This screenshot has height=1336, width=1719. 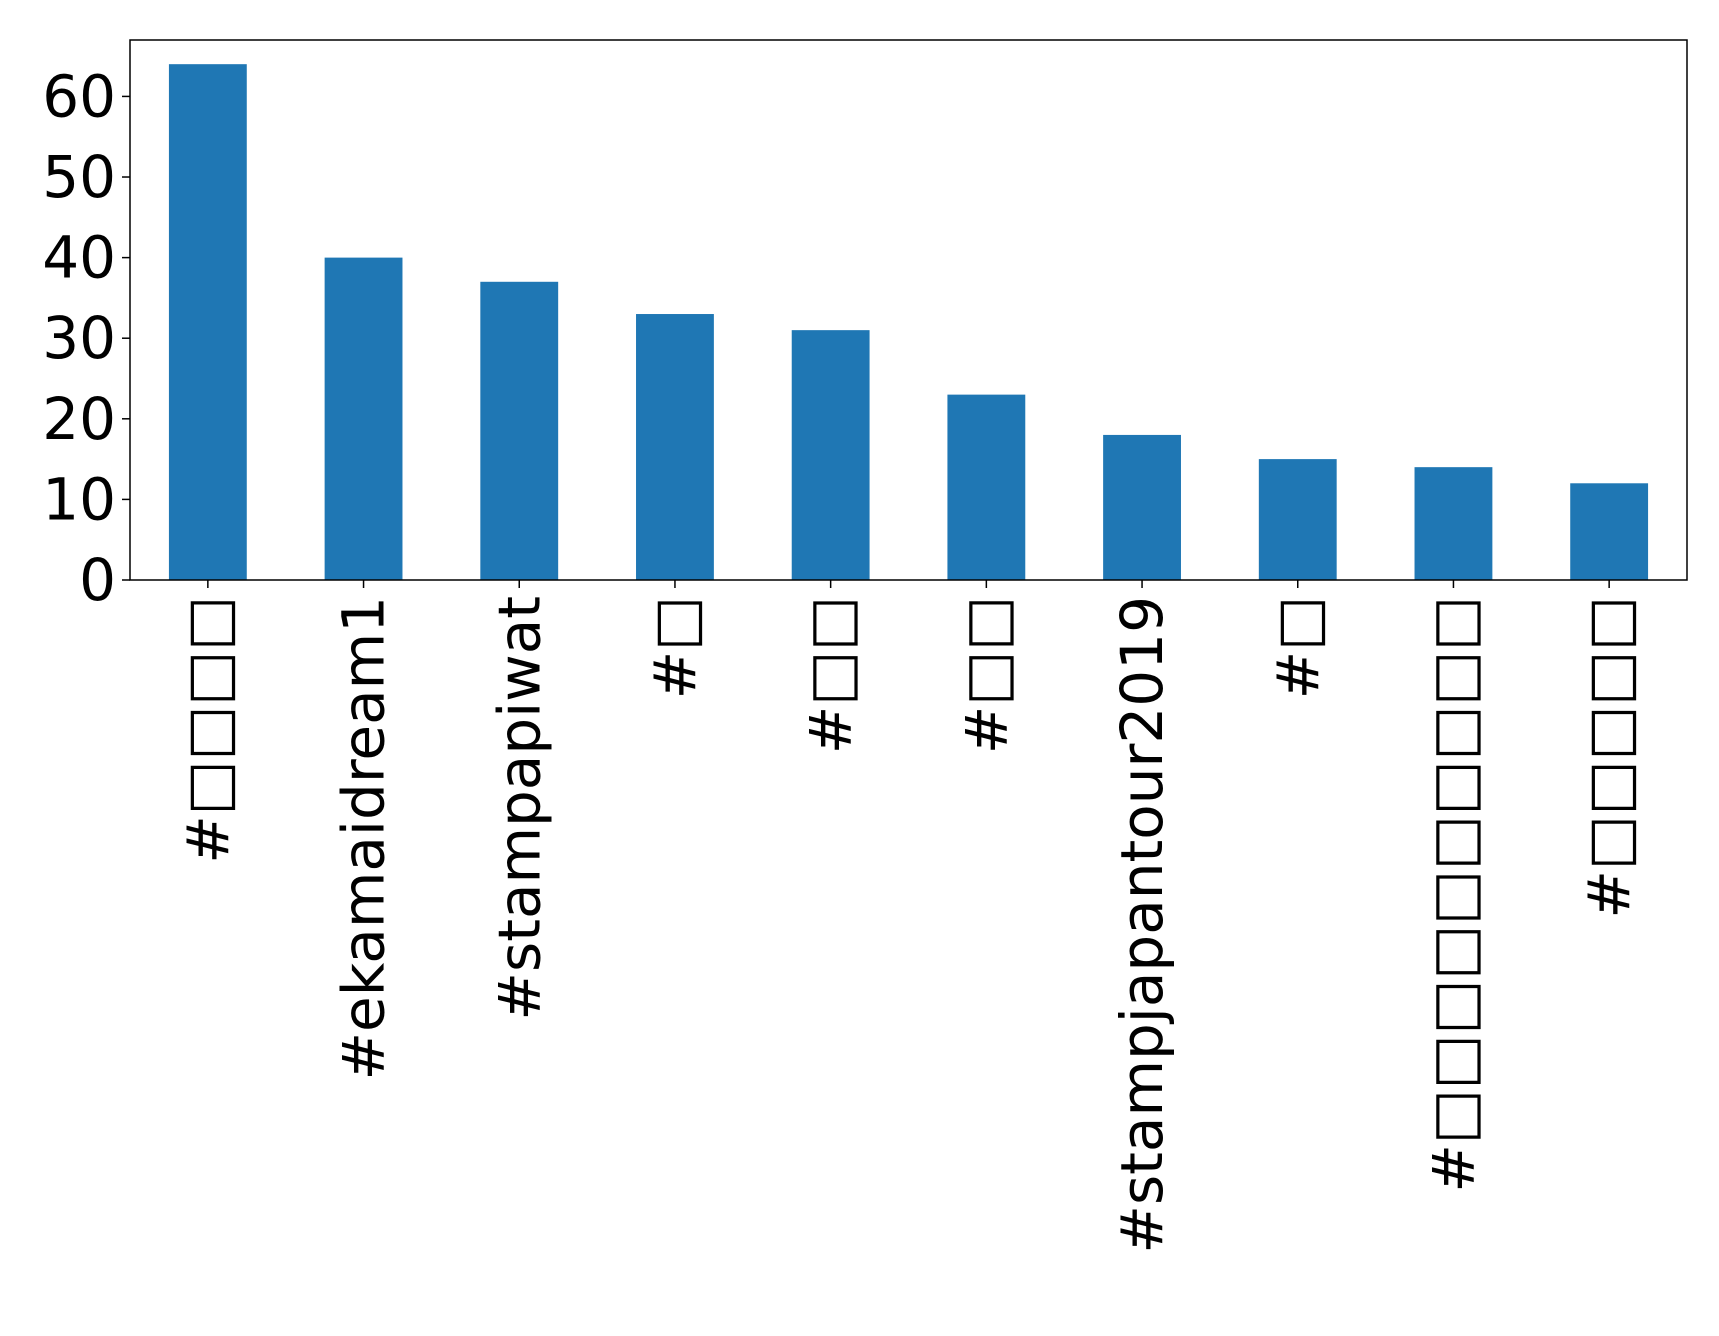 What do you see at coordinates (1609, 757) in the screenshot?
I see `x-tick-label: #□□□□□` at bounding box center [1609, 757].